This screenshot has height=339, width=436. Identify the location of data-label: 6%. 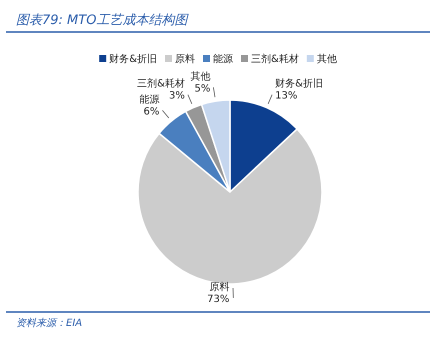
(152, 112).